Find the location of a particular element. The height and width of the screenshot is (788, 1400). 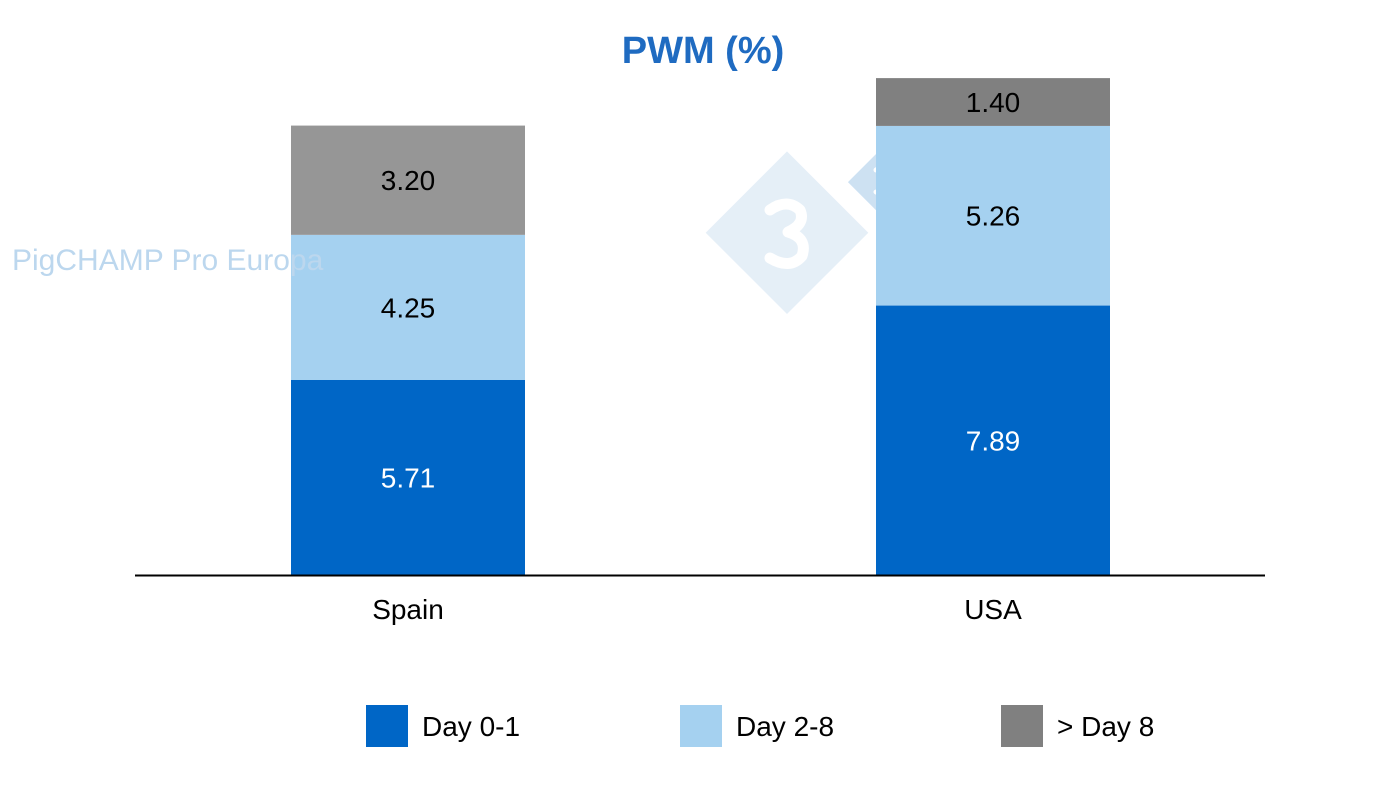

watermark-text: PigCHAMP Pro Europa is located at coordinates (168, 260).